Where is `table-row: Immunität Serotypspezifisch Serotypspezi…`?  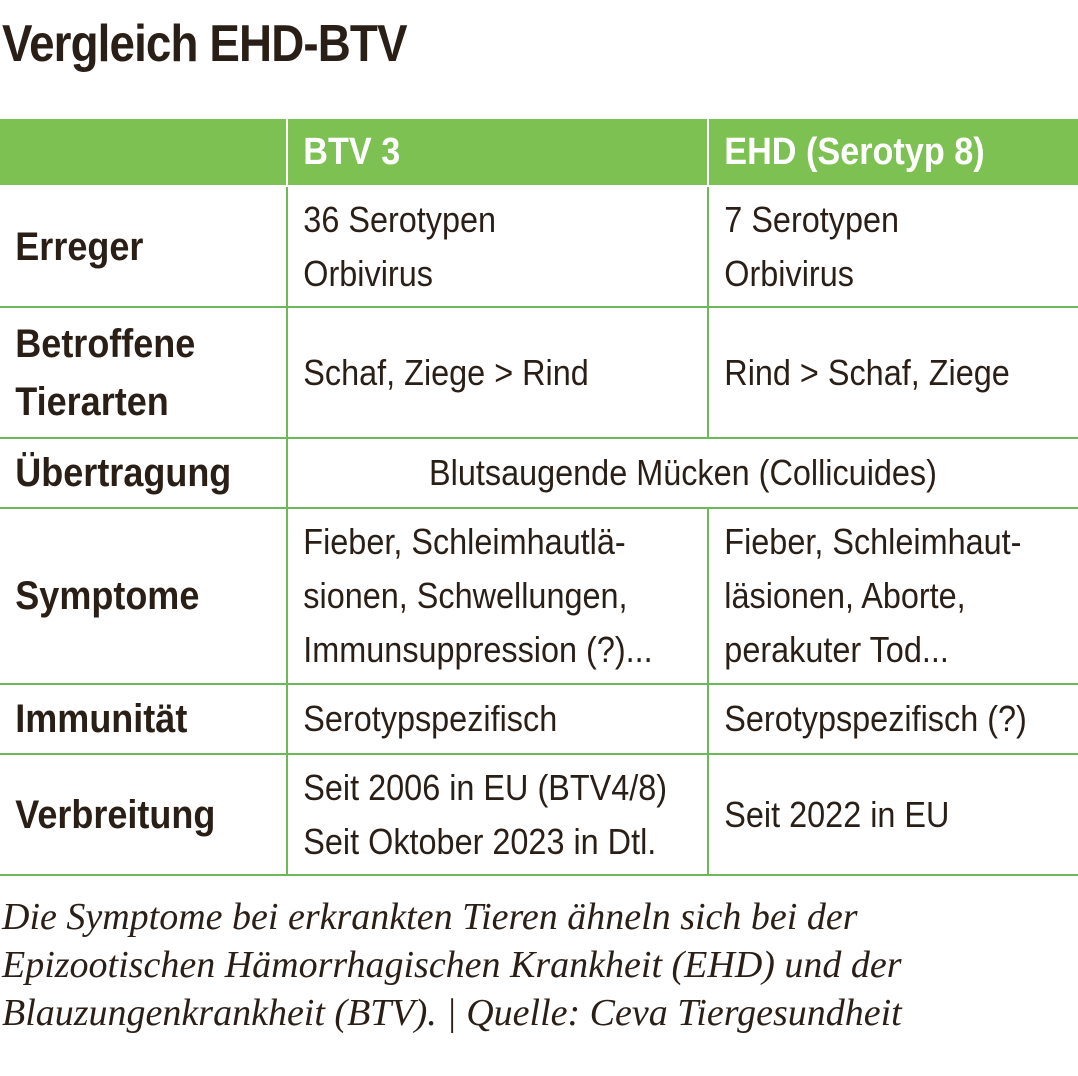
table-row: Immunität Serotypspezifisch Serotypspezi… is located at coordinates (539, 719).